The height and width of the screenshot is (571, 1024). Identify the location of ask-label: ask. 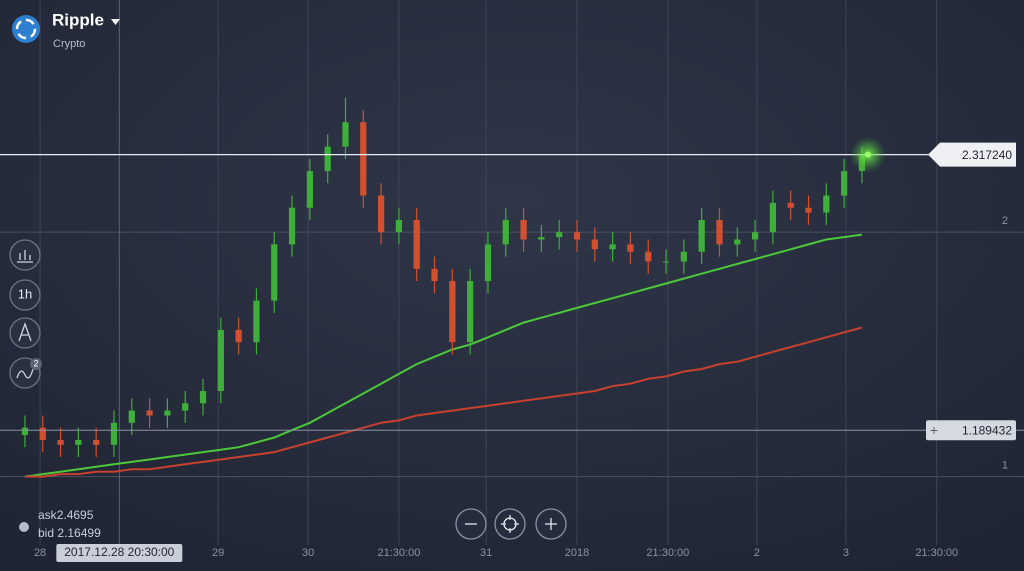
(48, 515).